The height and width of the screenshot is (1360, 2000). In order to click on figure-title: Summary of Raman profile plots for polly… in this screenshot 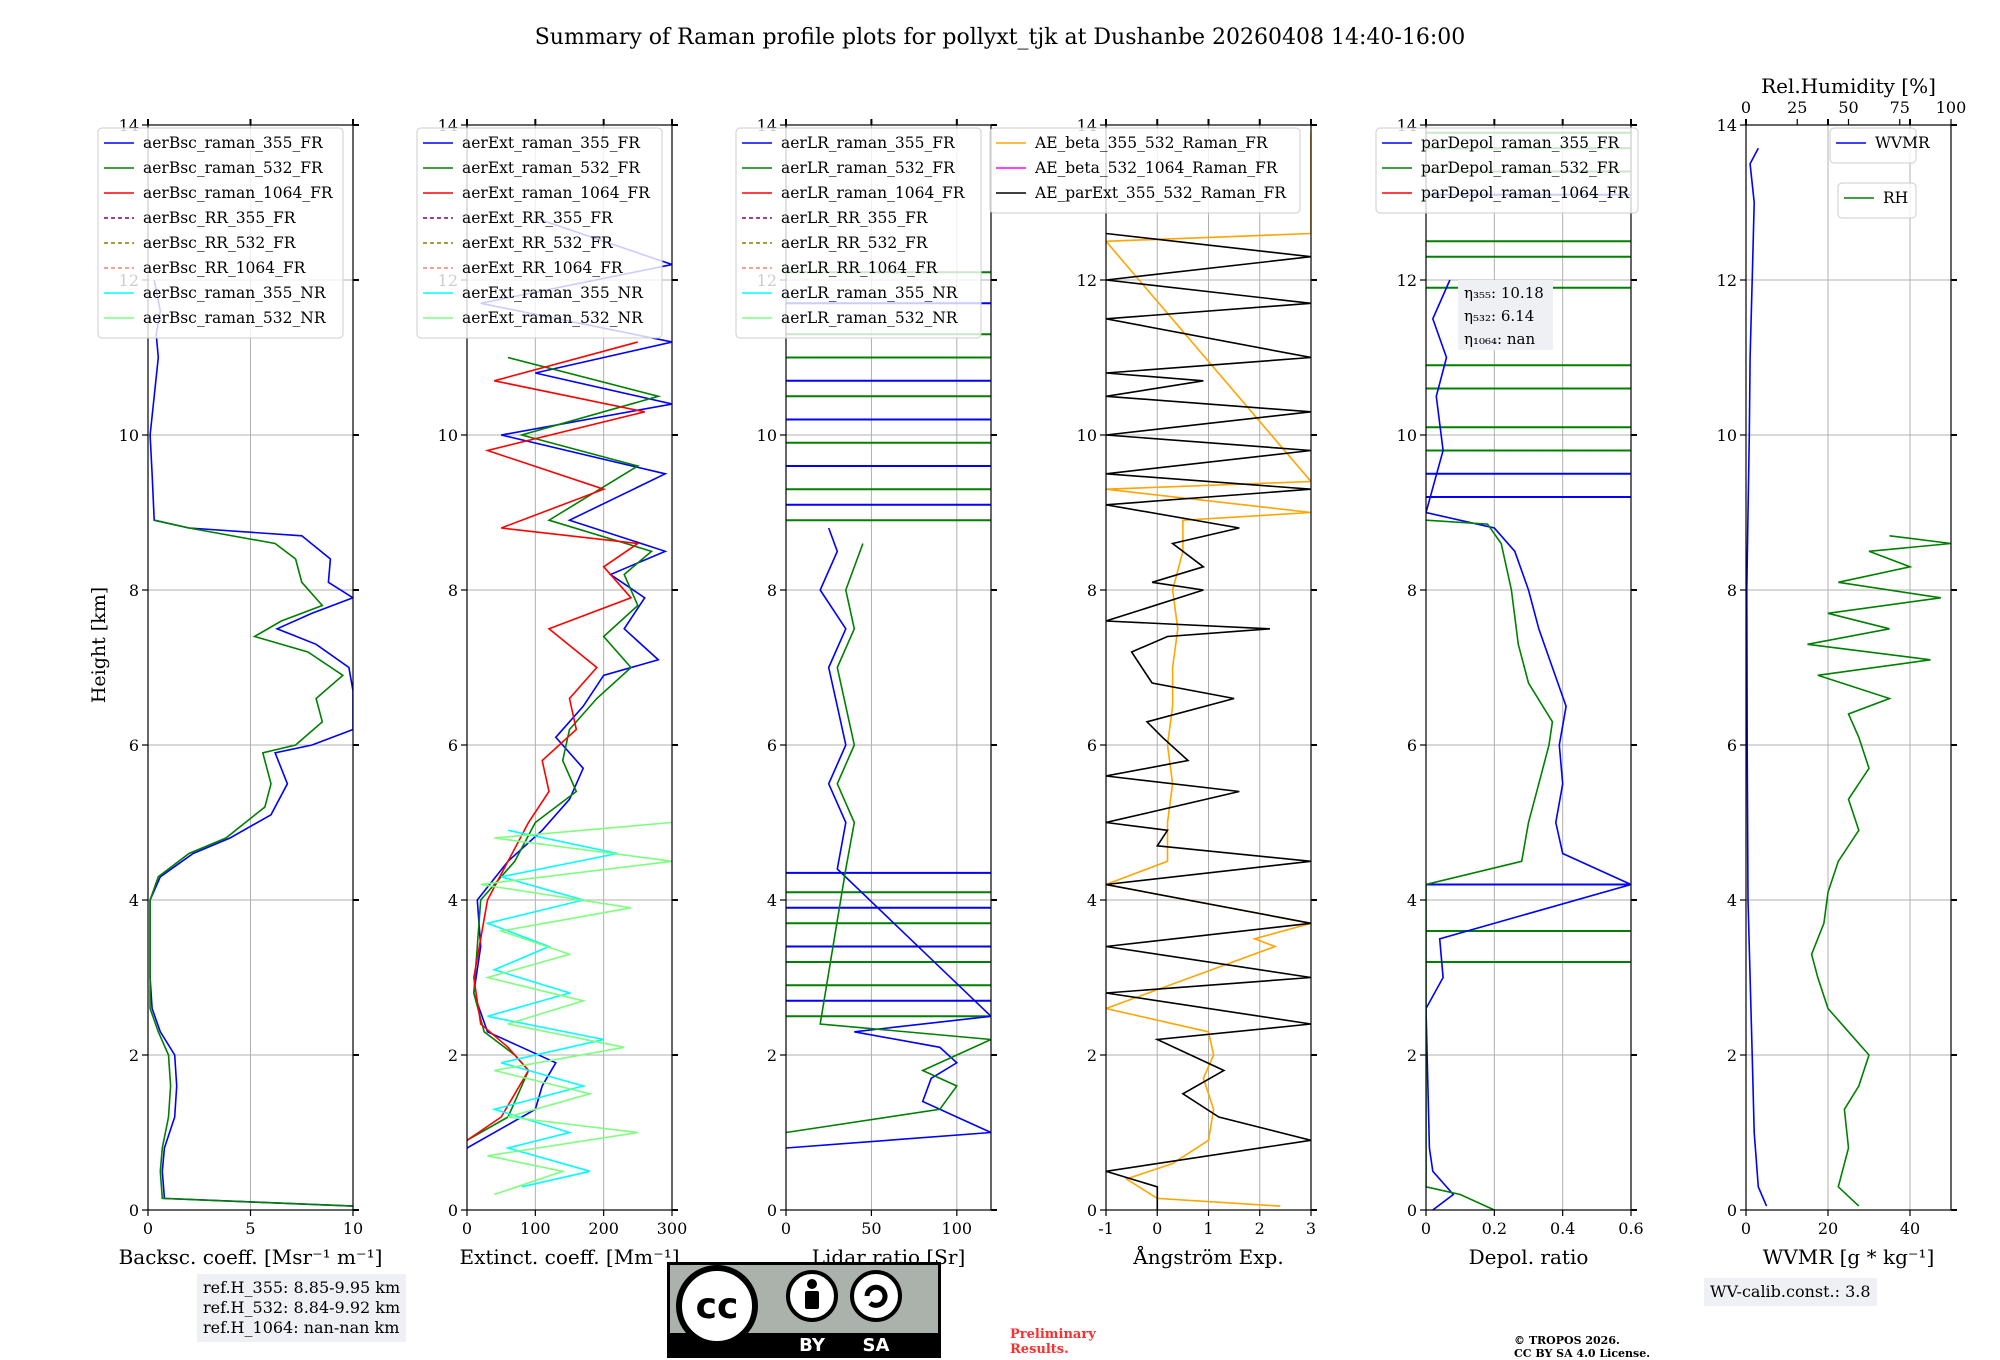, I will do `click(1000, 37)`.